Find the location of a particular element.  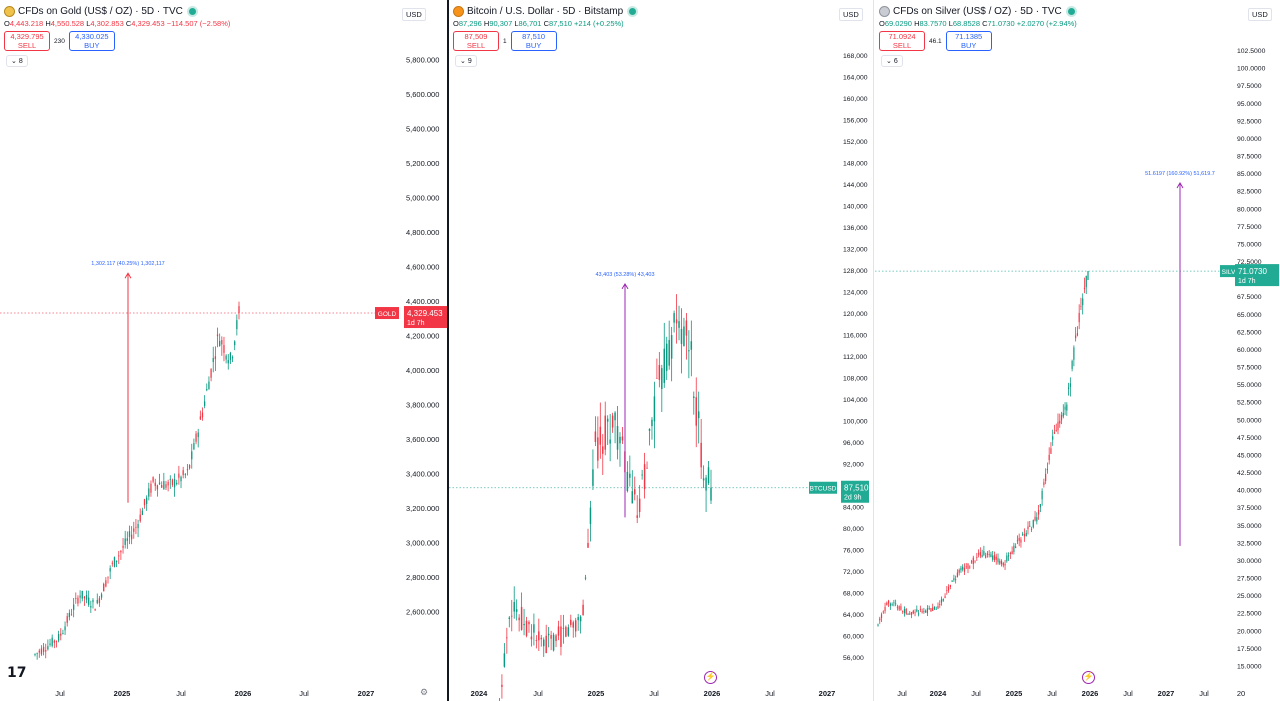

y-axis-tick-label: 4,600.000 is located at coordinates (422, 266).